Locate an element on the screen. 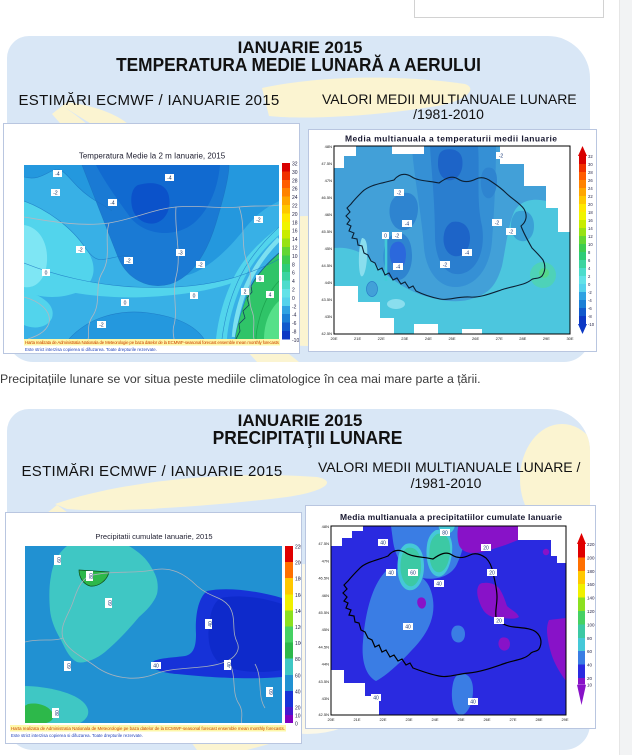  svg-text: 46N is located at coordinates (325, 595).